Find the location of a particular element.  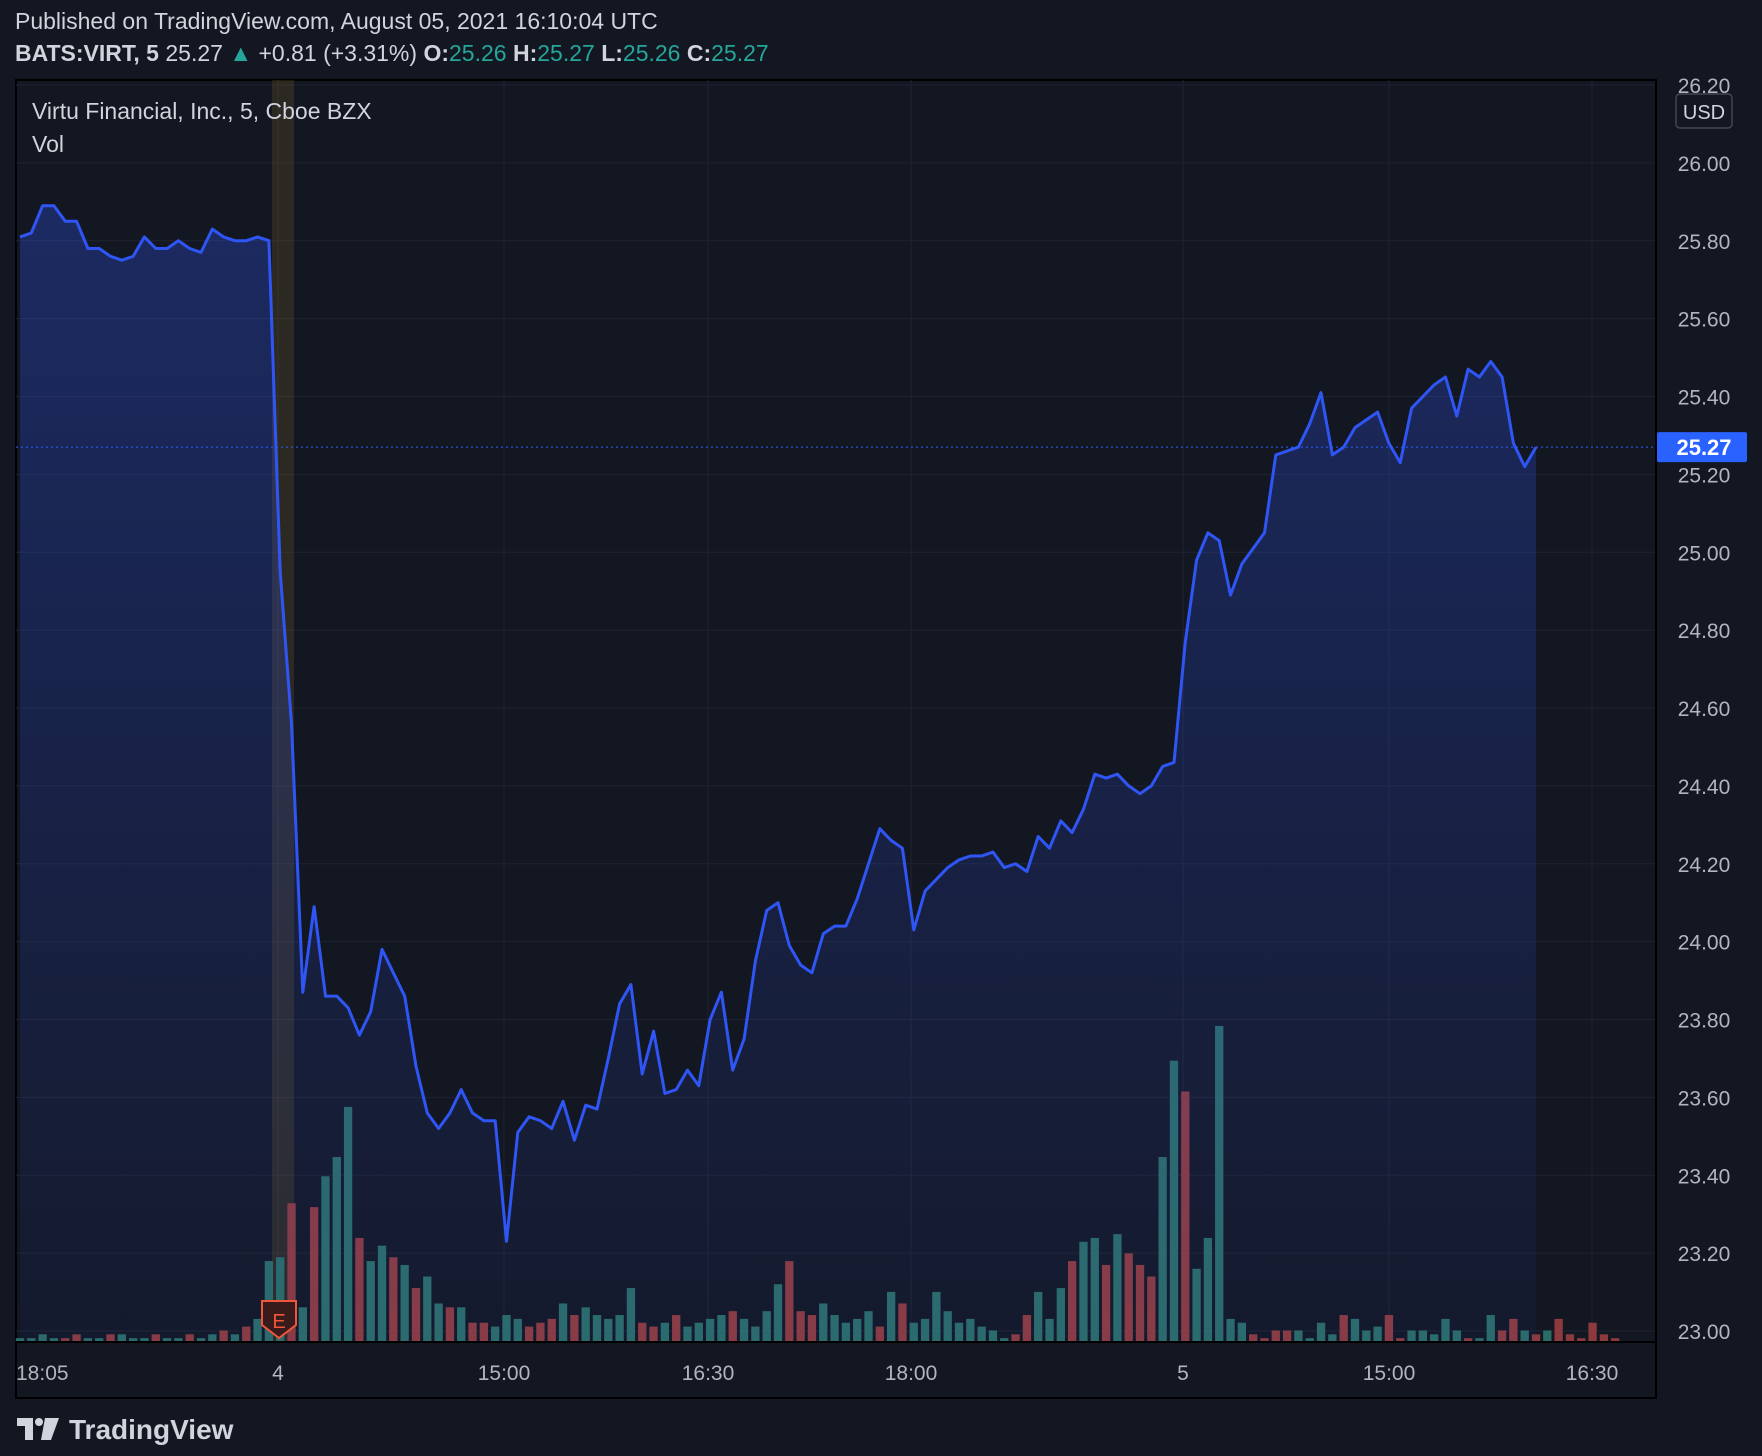

time-tick-label: 18:05 is located at coordinates (42, 1373).